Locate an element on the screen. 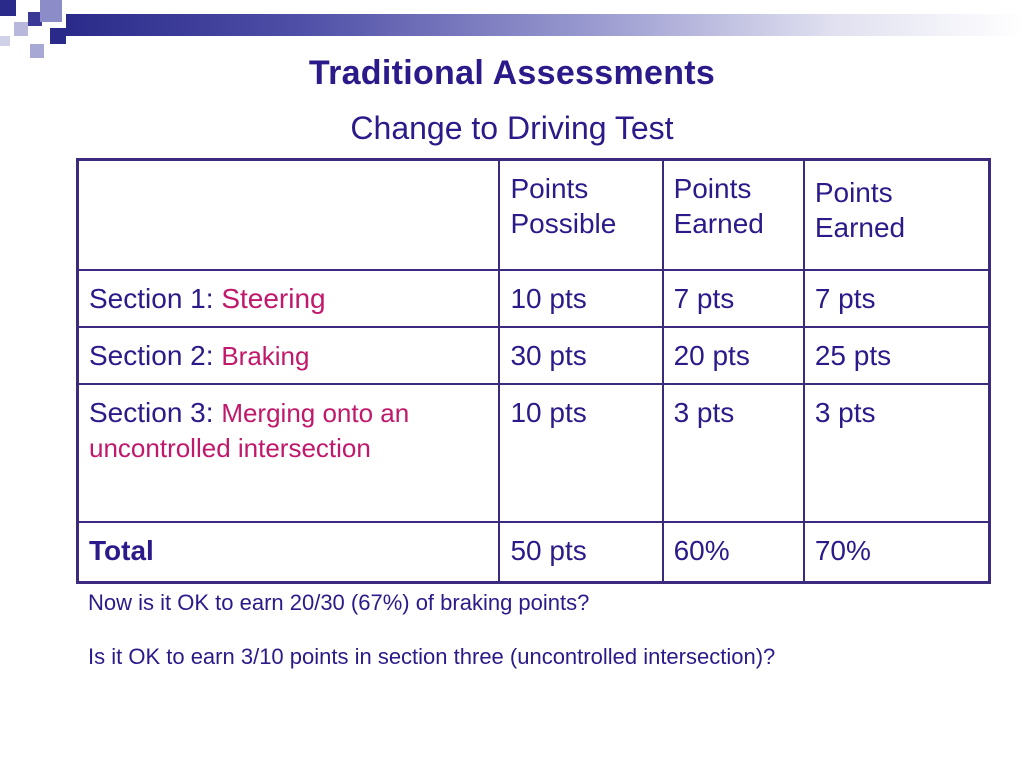 The image size is (1024, 768). section-label: Section 3: is located at coordinates (155, 412).